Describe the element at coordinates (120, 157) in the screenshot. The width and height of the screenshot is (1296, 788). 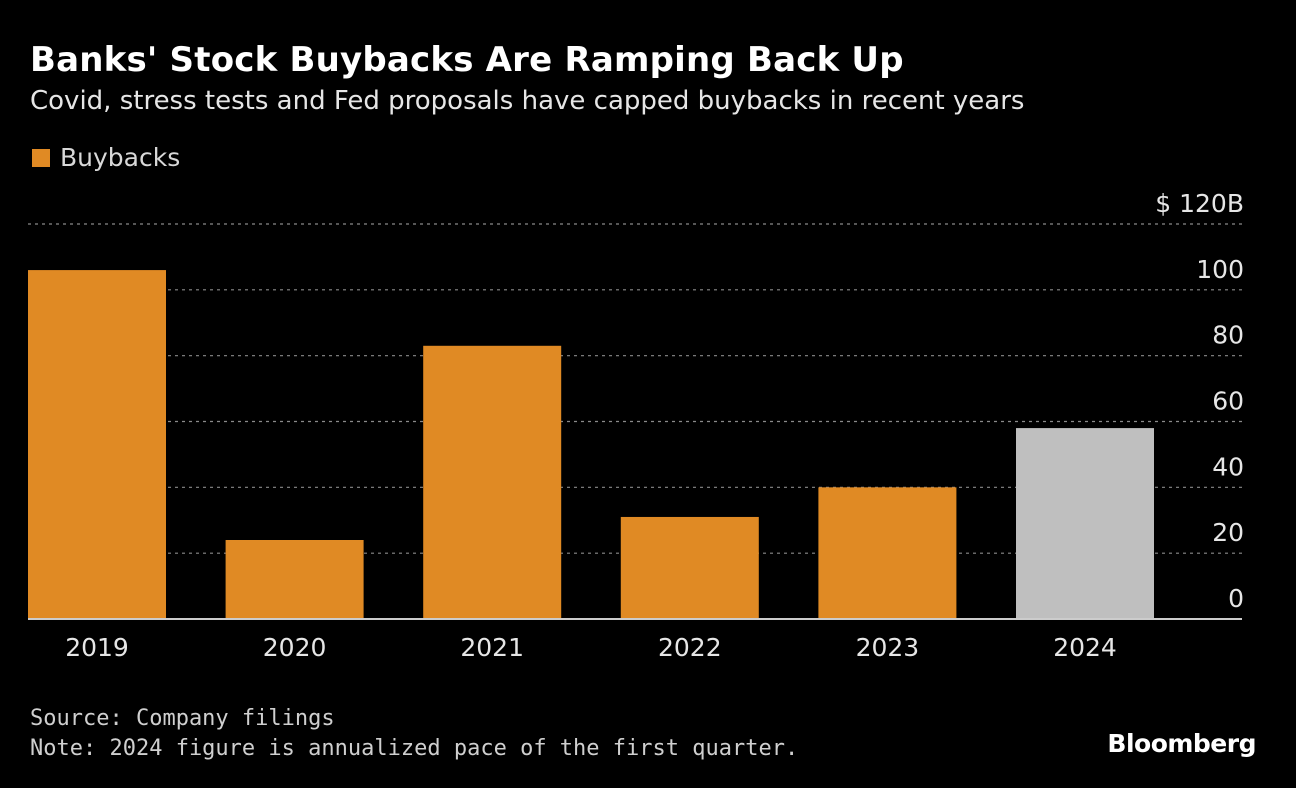
I see `legend-label: Buybacks` at that location.